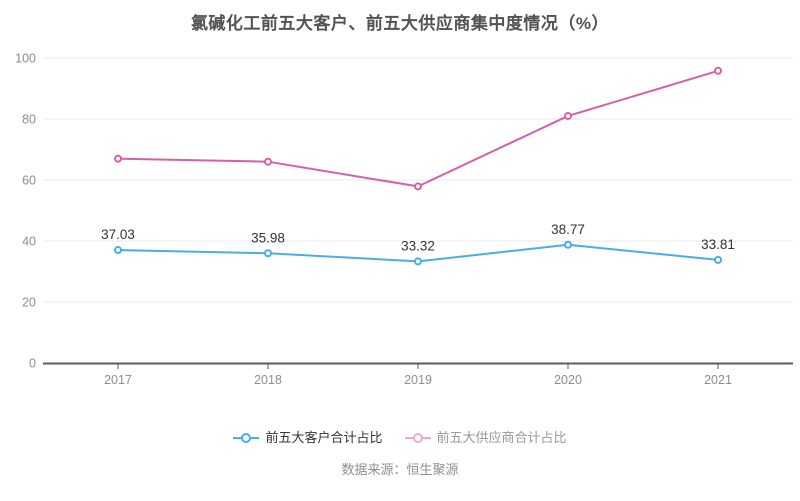 Image resolution: width=800 pixels, height=501 pixels. What do you see at coordinates (29, 120) in the screenshot?
I see `y-axis-tick-label-80: 80` at bounding box center [29, 120].